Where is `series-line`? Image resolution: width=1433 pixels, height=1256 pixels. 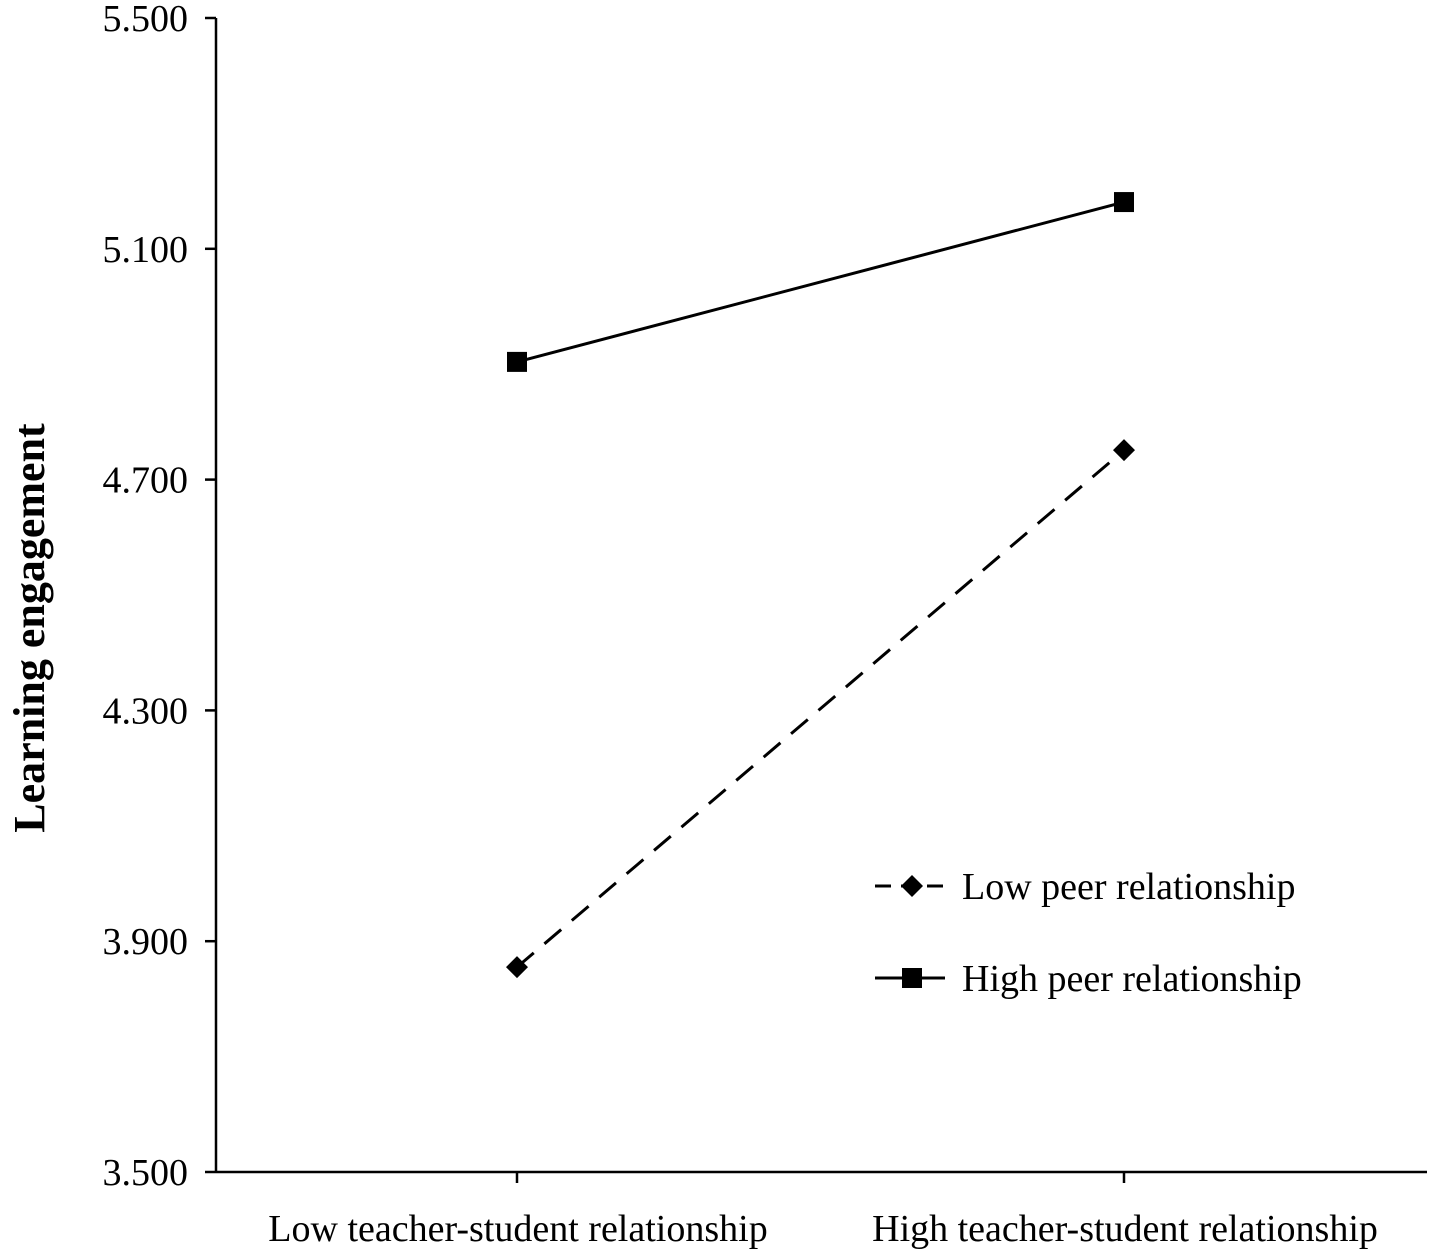 series-line is located at coordinates (820, 282).